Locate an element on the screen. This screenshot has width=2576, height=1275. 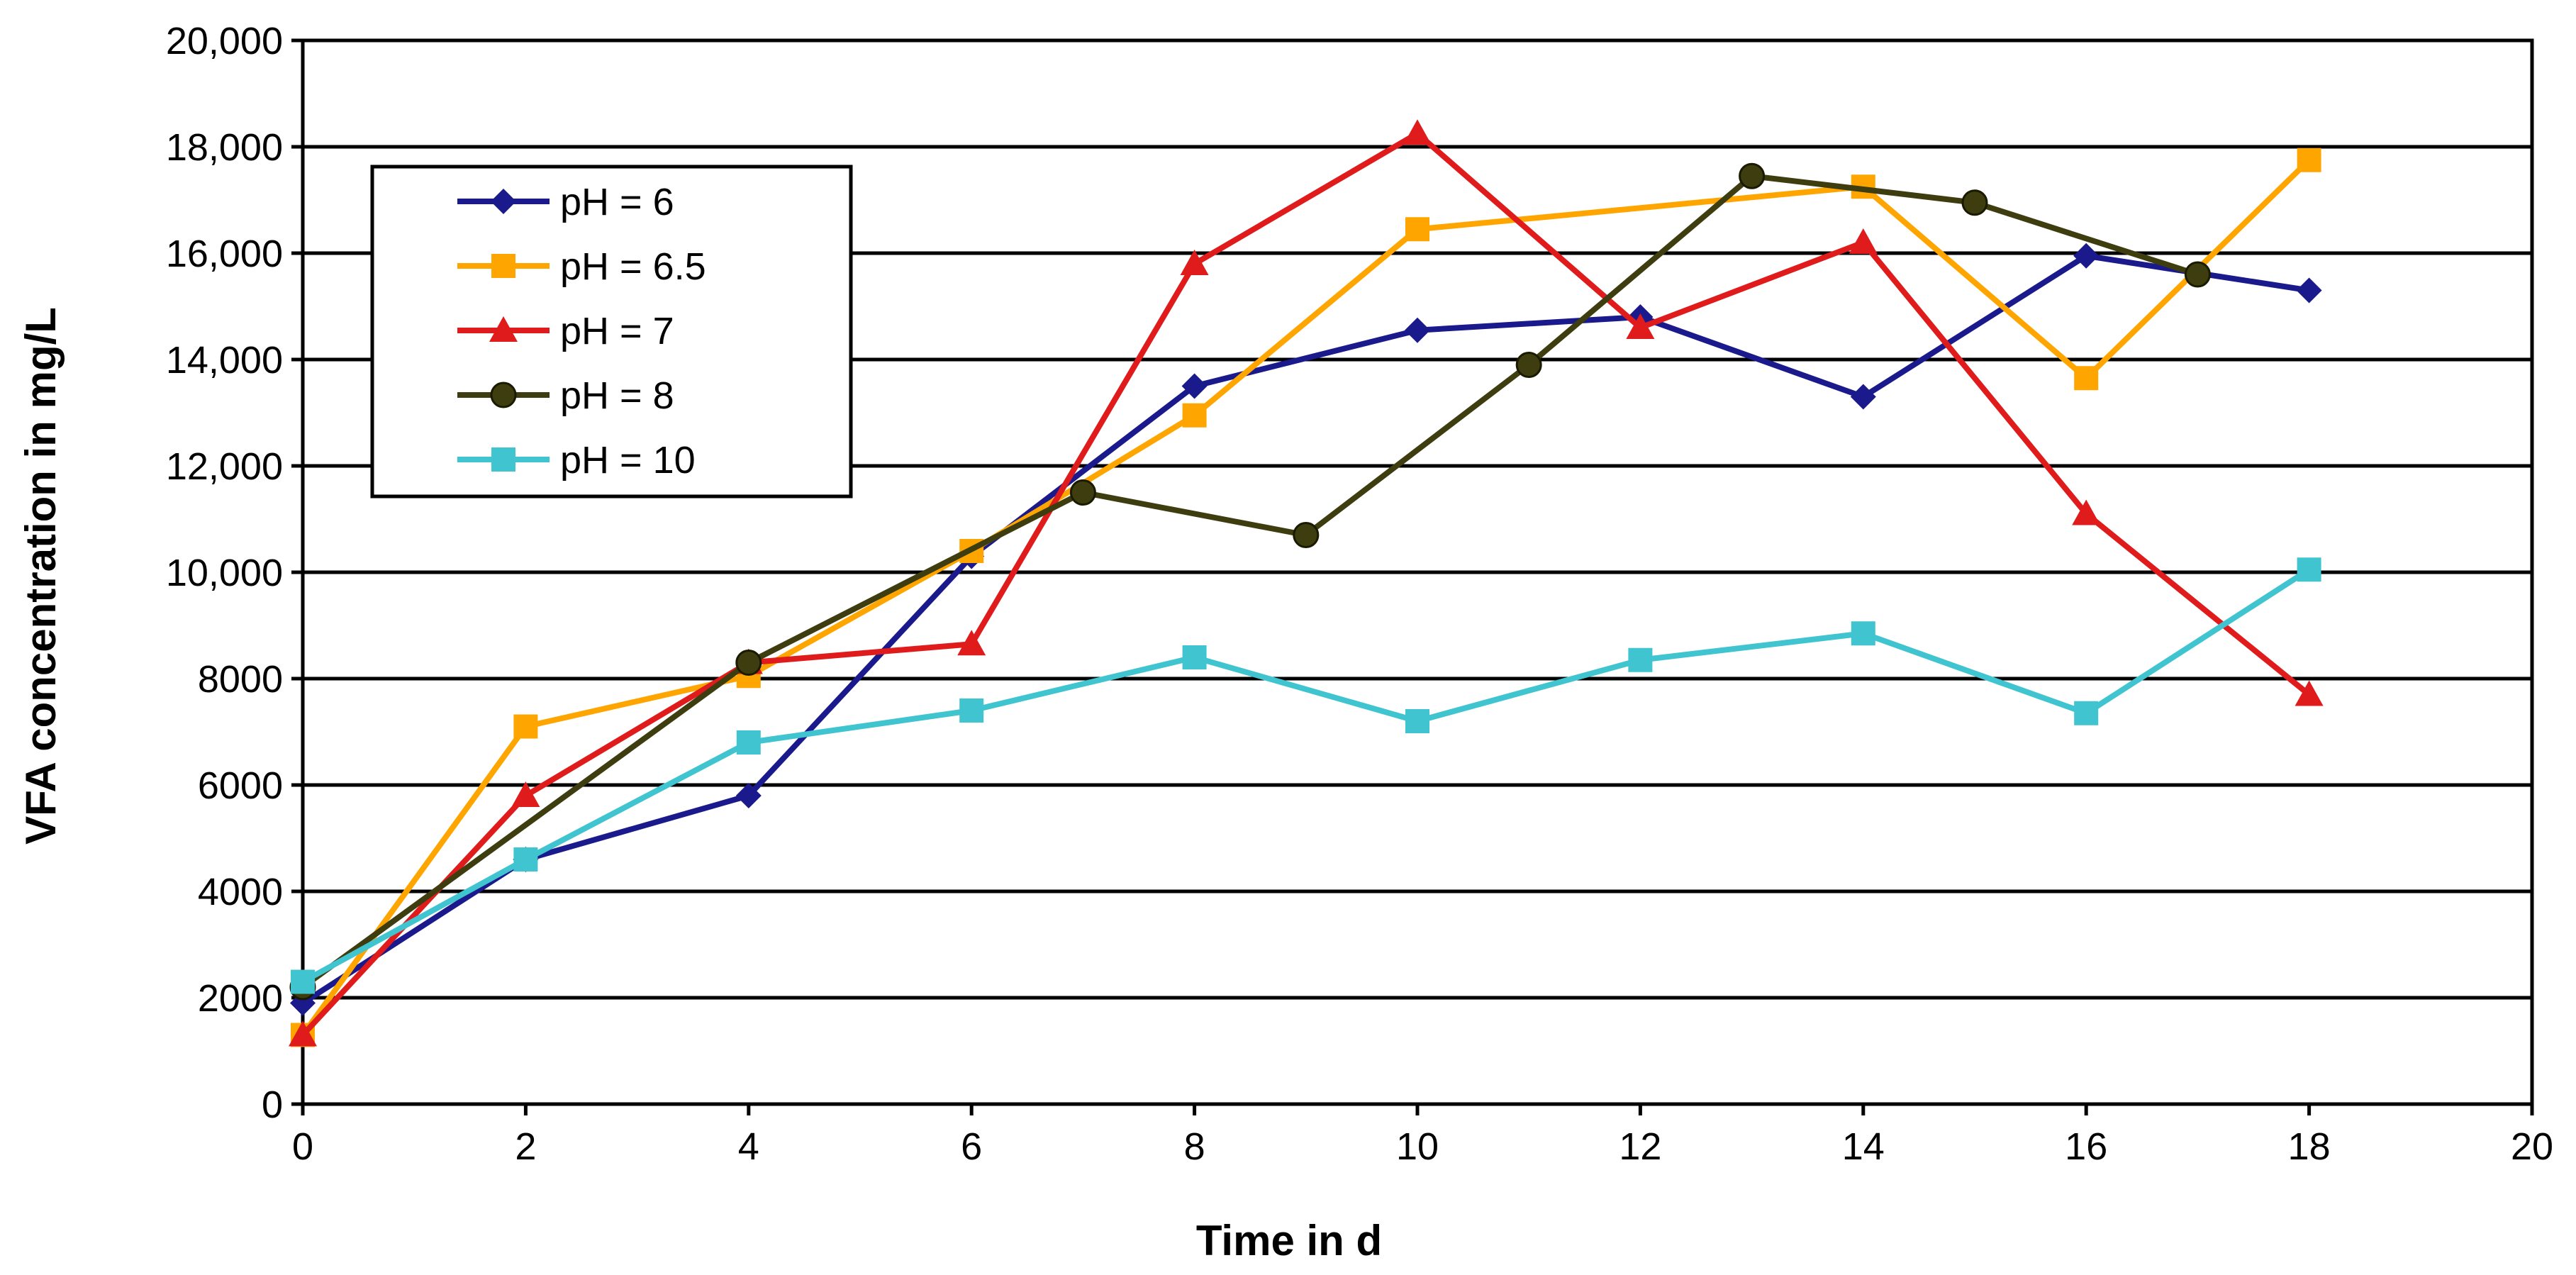
x-axis-ticks: 0 2 4 6 8 10 12 14 16 18 20 is located at coordinates (1422, 1136).